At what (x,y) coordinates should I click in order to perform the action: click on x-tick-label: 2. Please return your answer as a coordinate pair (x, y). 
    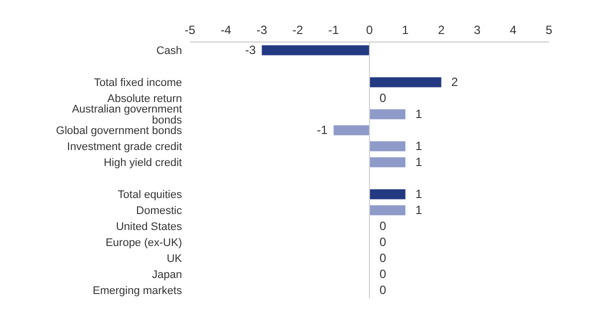
    Looking at the image, I should click on (441, 30).